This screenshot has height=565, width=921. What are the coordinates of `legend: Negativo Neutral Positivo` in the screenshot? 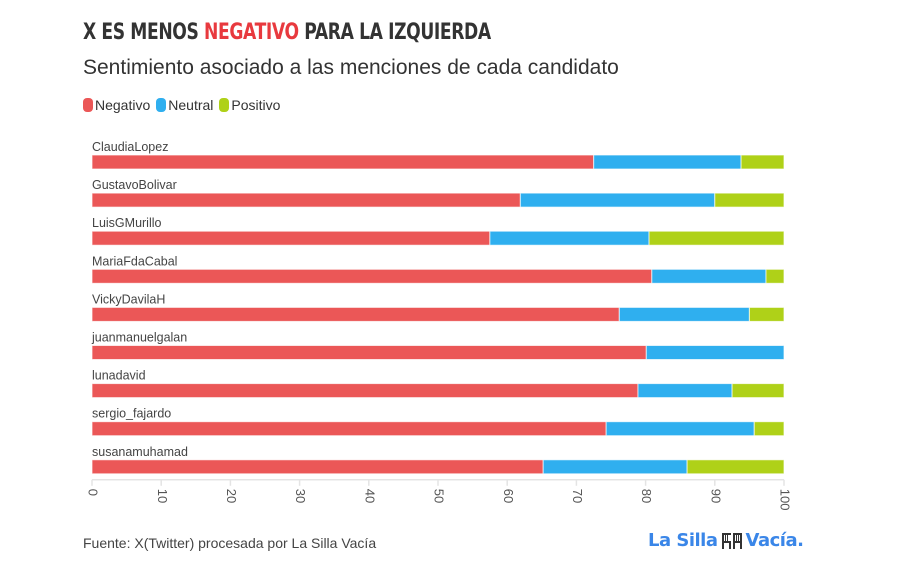 It's located at (181, 105).